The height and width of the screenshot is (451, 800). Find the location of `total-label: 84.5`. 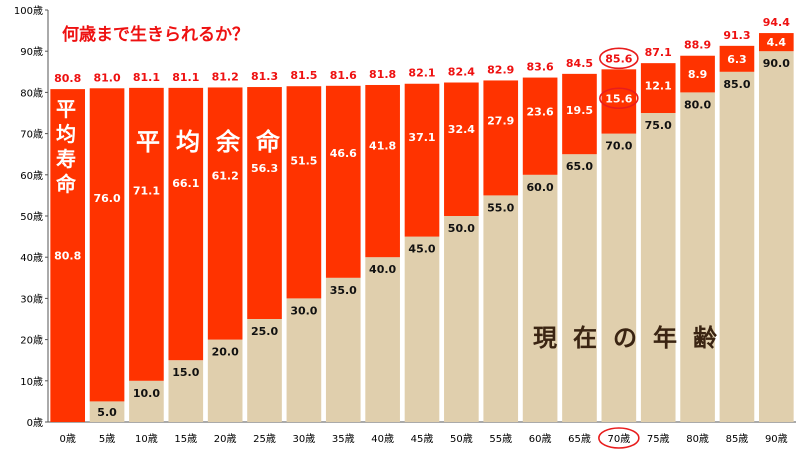

total-label: 84.5 is located at coordinates (579, 63).